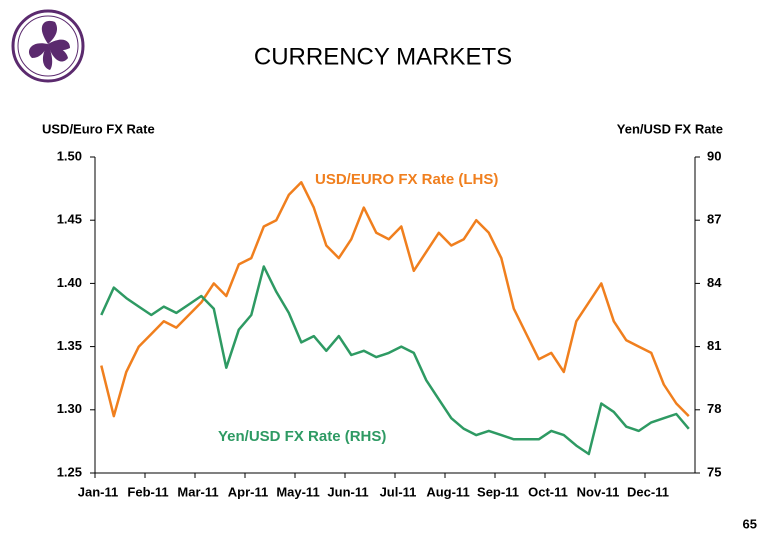 This screenshot has width=768, height=540. Describe the element at coordinates (347, 491) in the screenshot. I see `x-tick-label: Jun-11` at that location.